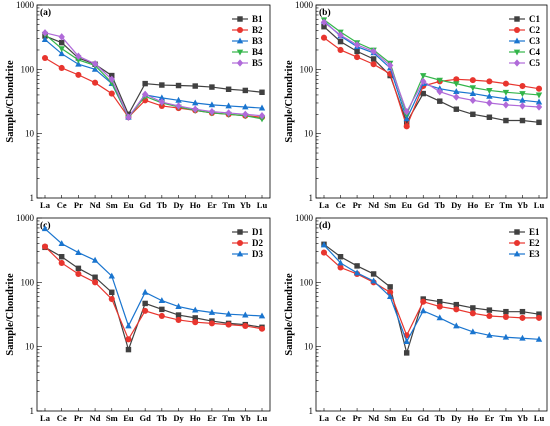 This screenshot has width=550, height=426. I want to click on legend-marker-c2, so click(517, 30).